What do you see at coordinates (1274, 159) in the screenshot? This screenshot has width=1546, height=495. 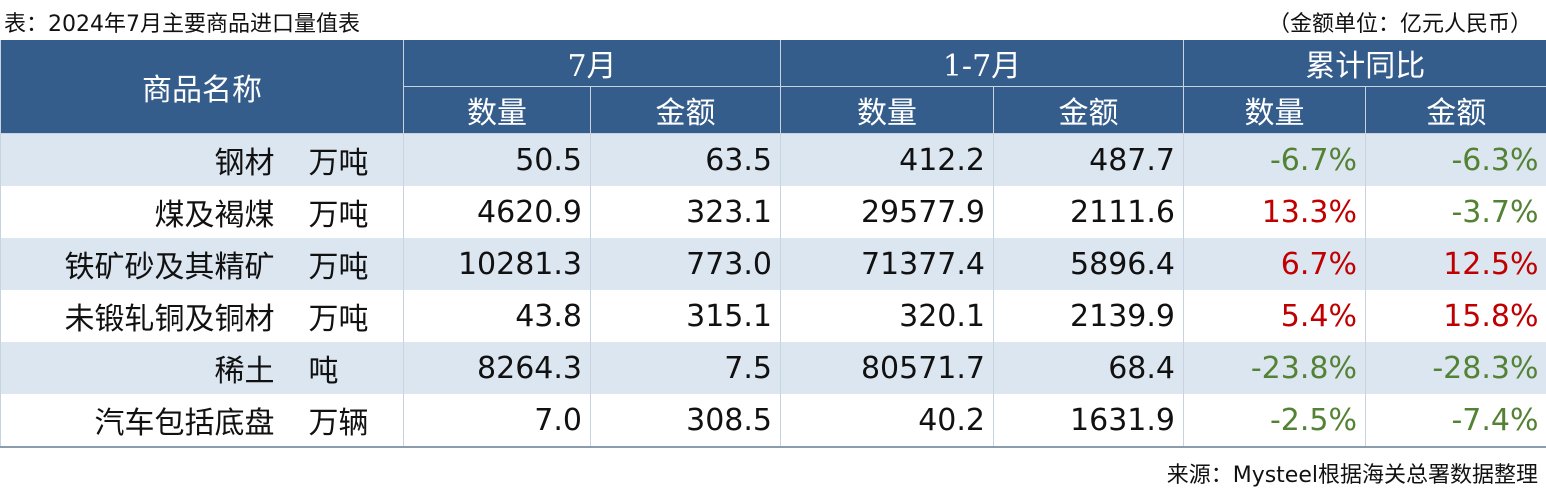 I see `value-cell: -6.7%` at bounding box center [1274, 159].